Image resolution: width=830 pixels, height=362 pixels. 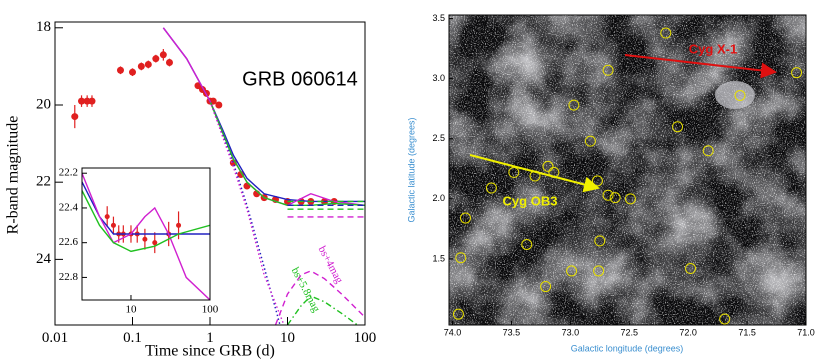 I want to click on y-tick-label: 22, so click(x=43, y=182).